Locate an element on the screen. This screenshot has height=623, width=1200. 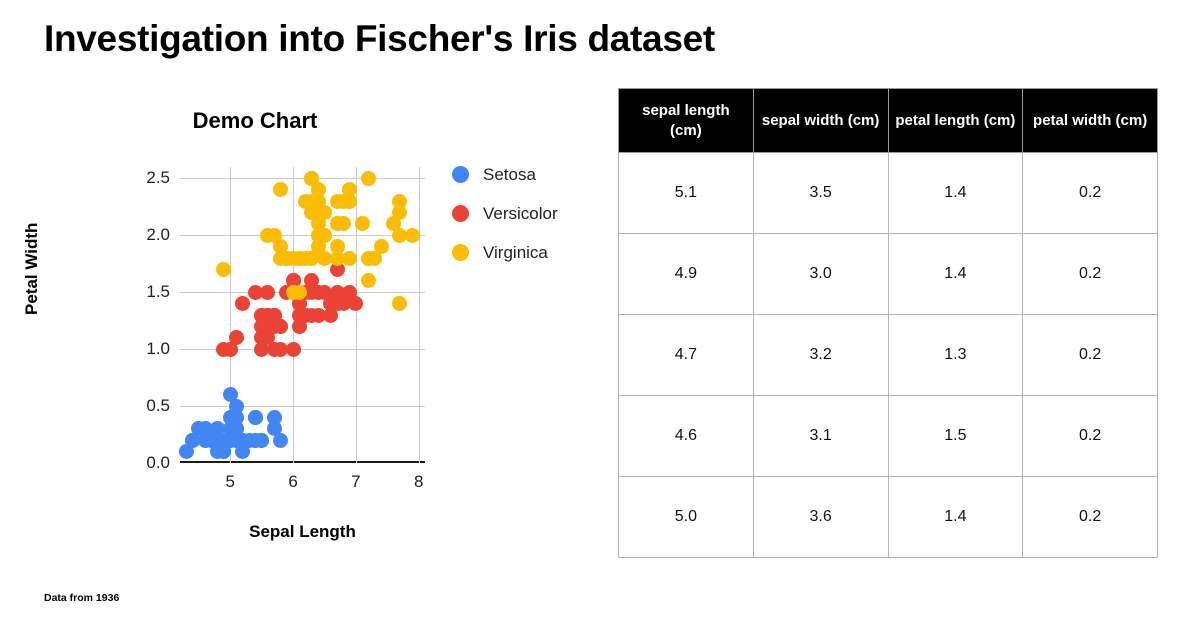
table-cell: 4.6 is located at coordinates (686, 436).